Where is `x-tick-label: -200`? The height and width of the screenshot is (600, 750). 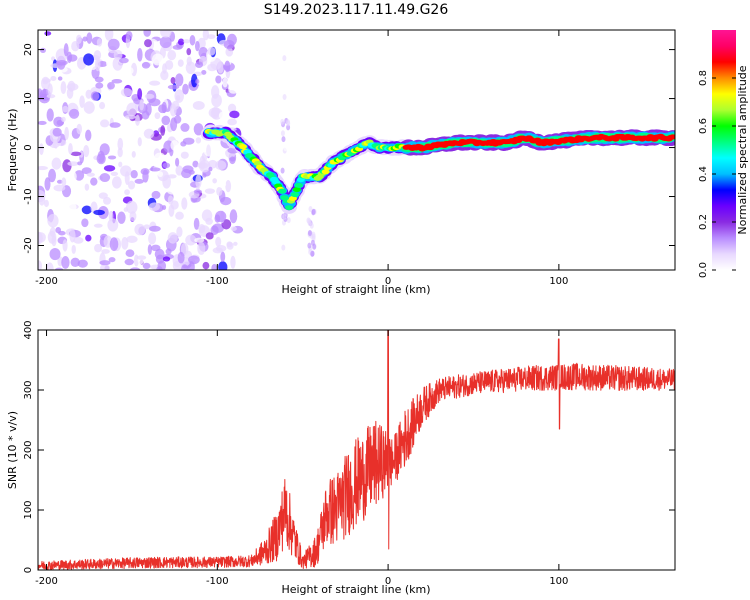 x-tick-label: -200 is located at coordinates (46, 581).